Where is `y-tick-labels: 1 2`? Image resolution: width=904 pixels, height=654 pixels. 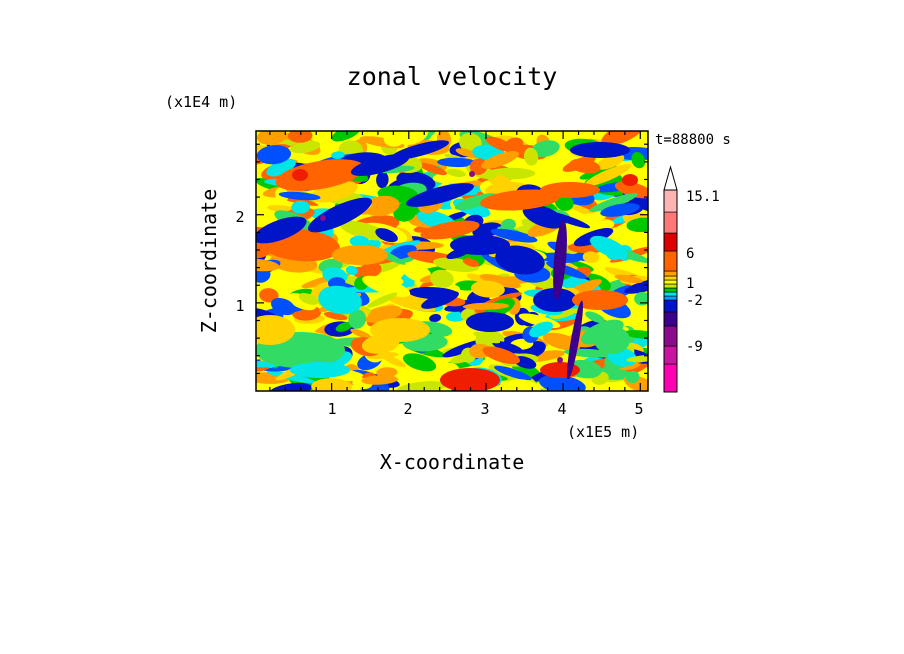
y-tick-labels: 1 2 is located at coordinates (239, 261).